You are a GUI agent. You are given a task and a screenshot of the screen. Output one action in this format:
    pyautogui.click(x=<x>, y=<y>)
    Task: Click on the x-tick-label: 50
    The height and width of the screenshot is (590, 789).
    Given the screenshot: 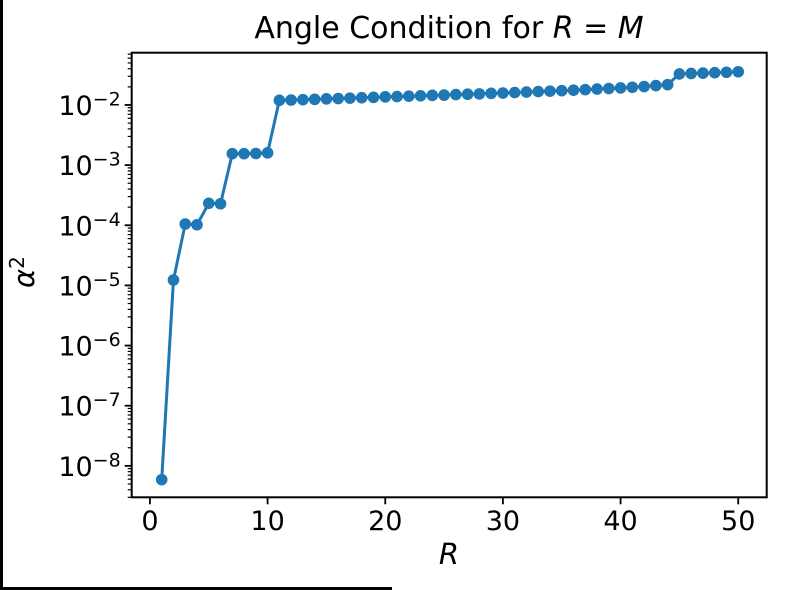 What is the action you would take?
    pyautogui.click(x=738, y=521)
    